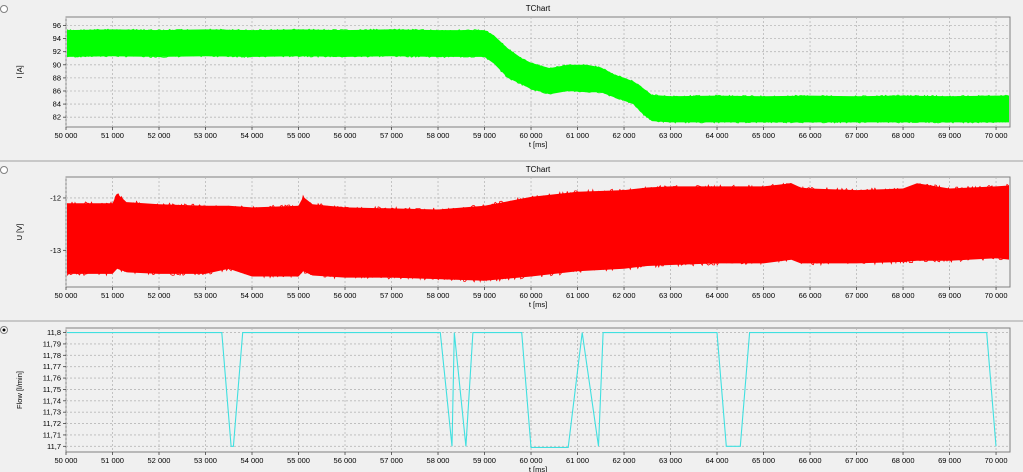 Image resolution: width=1023 pixels, height=472 pixels. I want to click on y-tick-label: 11,73, so click(52, 412).